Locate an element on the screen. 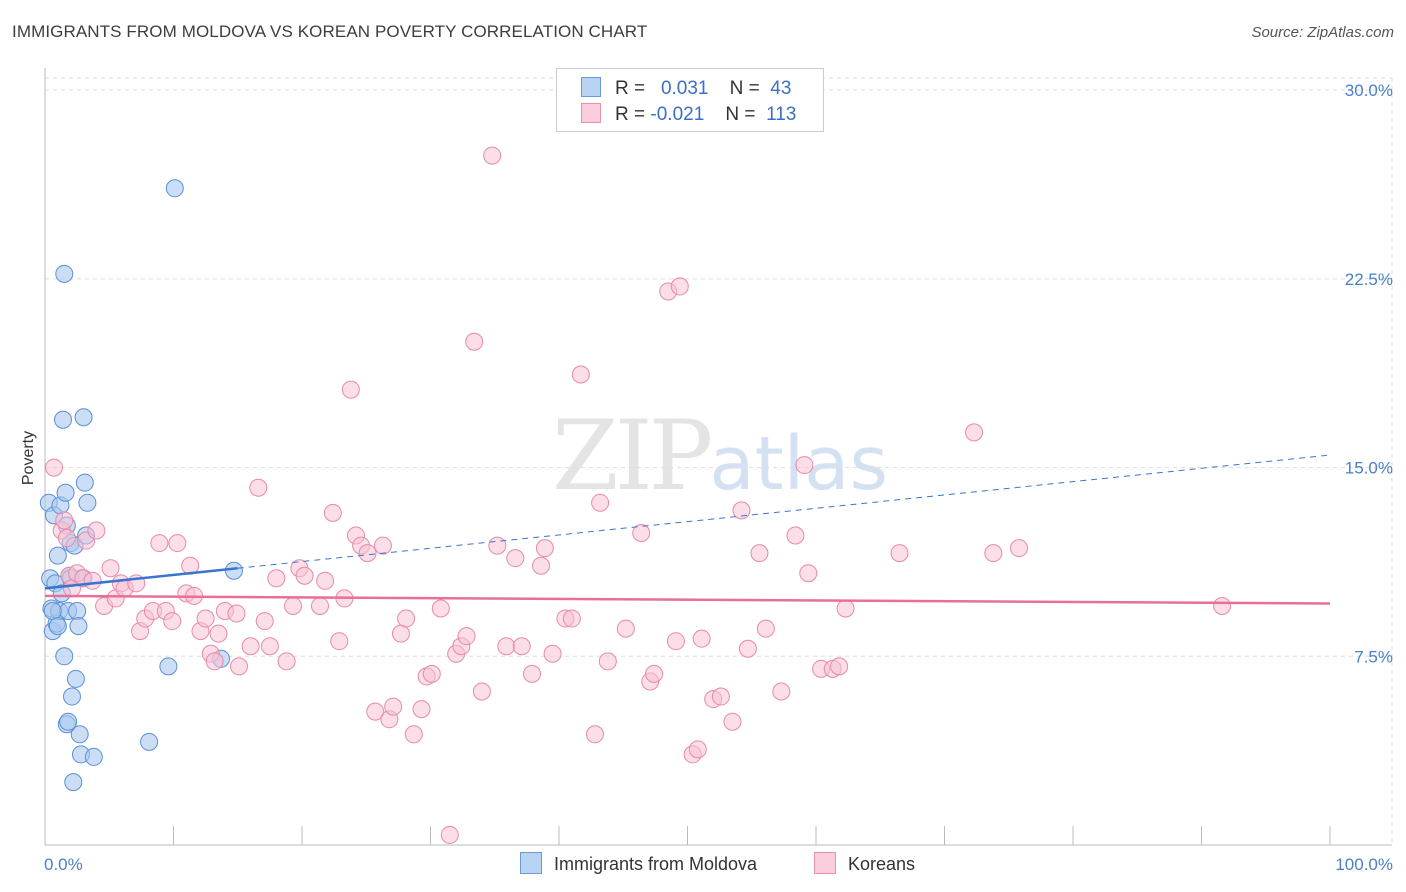  correlation-legend: R = 0.031 N = 43 R = -0.021 N = 113 is located at coordinates (690, 100).